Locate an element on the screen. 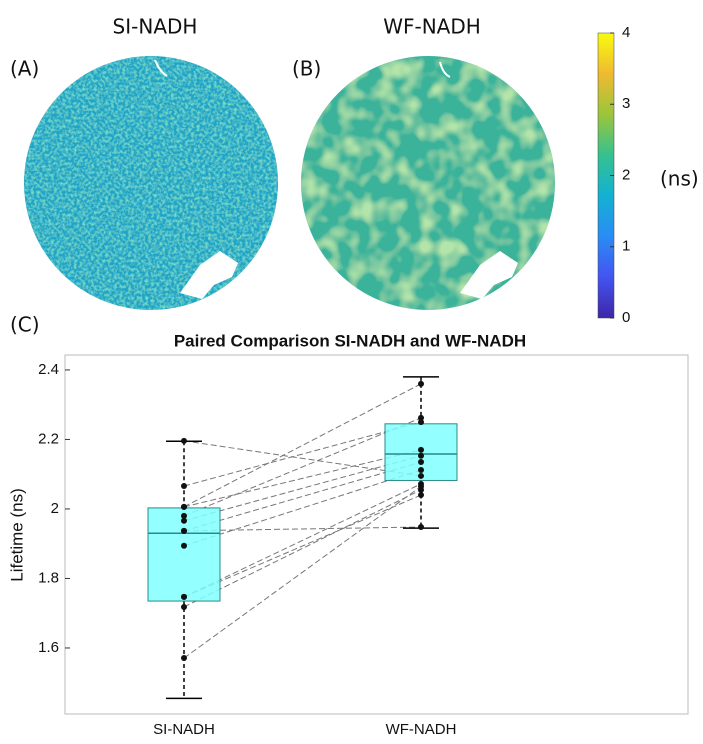  x-tick-label: SI-NADH is located at coordinates (184, 729).